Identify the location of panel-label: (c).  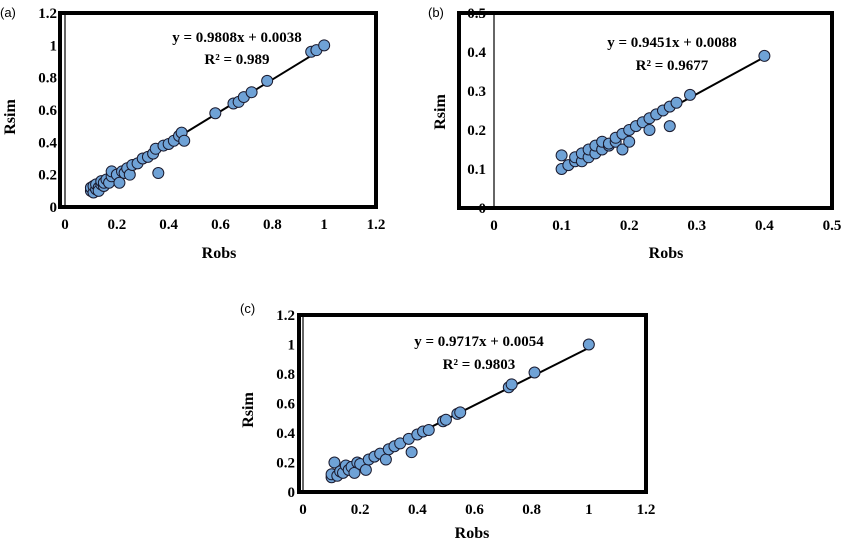
(247, 308).